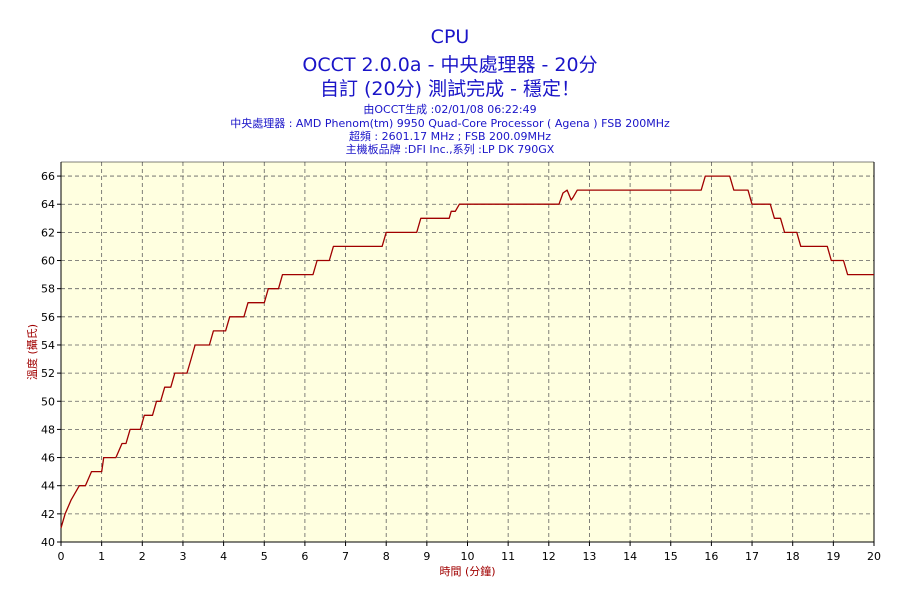  Describe the element at coordinates (48, 486) in the screenshot. I see `y-tick-label: 44` at that location.